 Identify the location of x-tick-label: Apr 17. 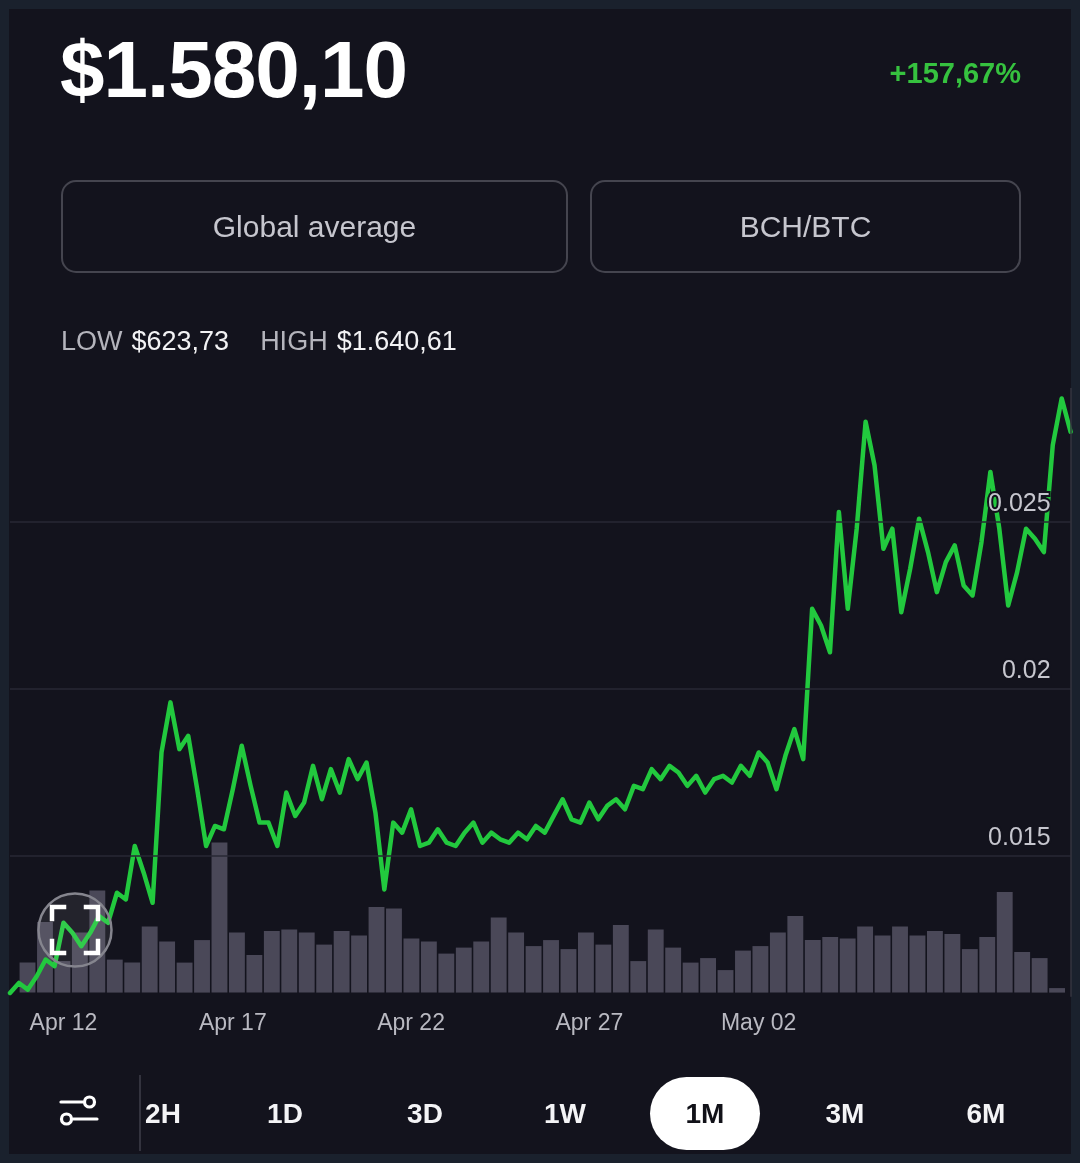
(232, 1021).